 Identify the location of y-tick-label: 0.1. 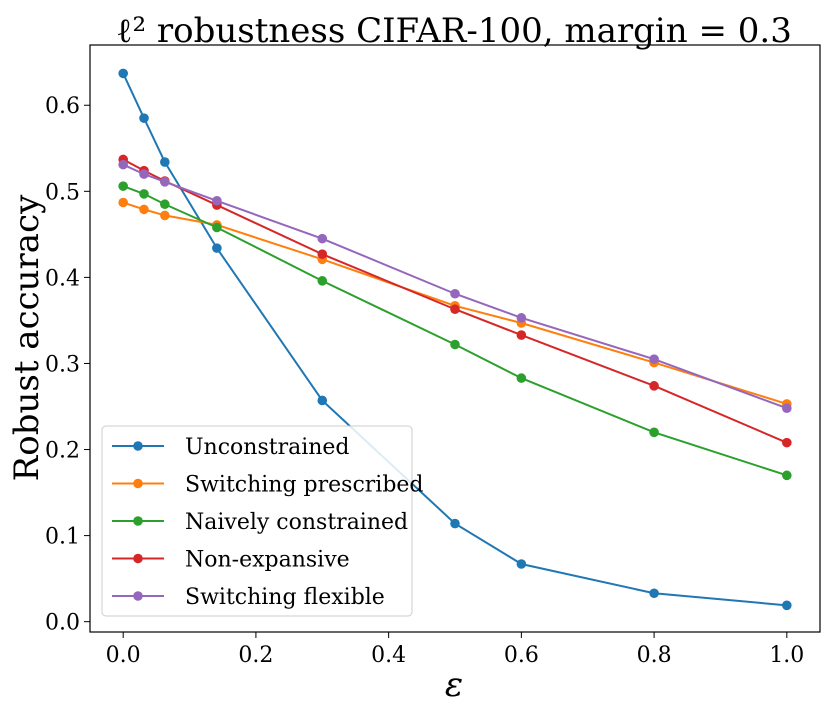
(62, 537).